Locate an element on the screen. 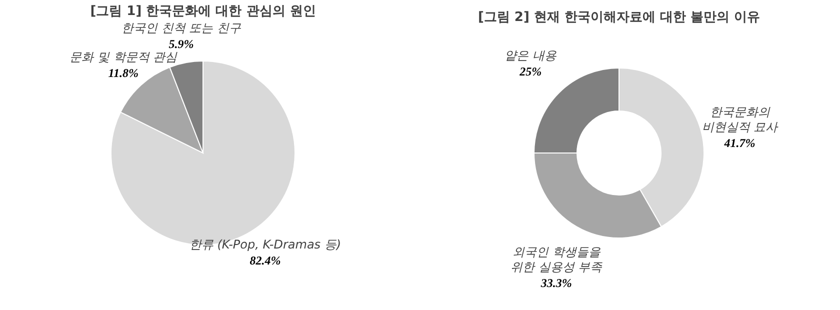 This screenshot has width=840, height=310. slice-label: 얕은 내용 is located at coordinates (530, 55).